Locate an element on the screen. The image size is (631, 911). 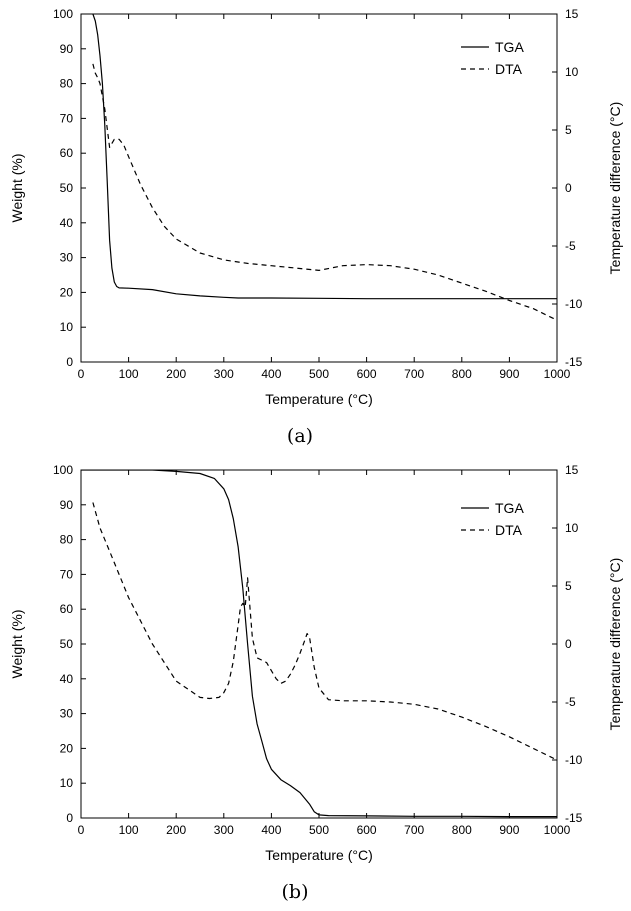
chart-b-x-tick-label: 400 is located at coordinates (271, 830).